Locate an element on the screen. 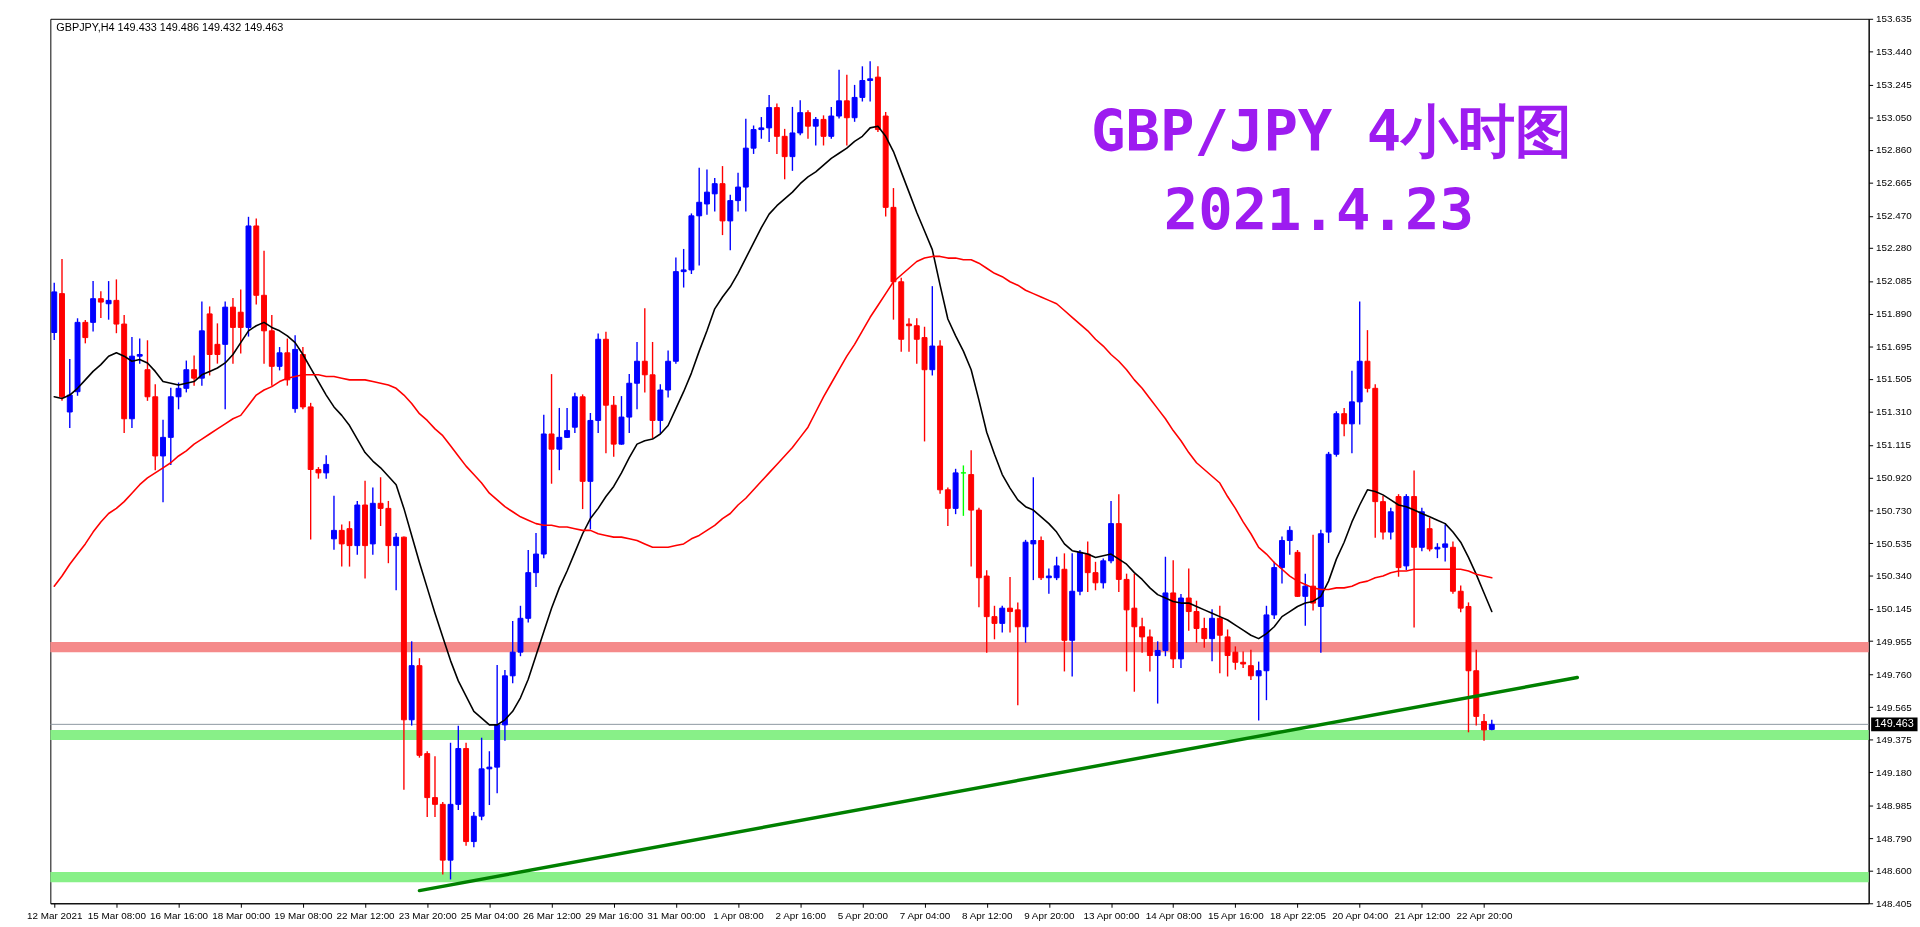 This screenshot has height=927, width=1920. x-tick-label: 26 Mar 12:00 is located at coordinates (552, 915).